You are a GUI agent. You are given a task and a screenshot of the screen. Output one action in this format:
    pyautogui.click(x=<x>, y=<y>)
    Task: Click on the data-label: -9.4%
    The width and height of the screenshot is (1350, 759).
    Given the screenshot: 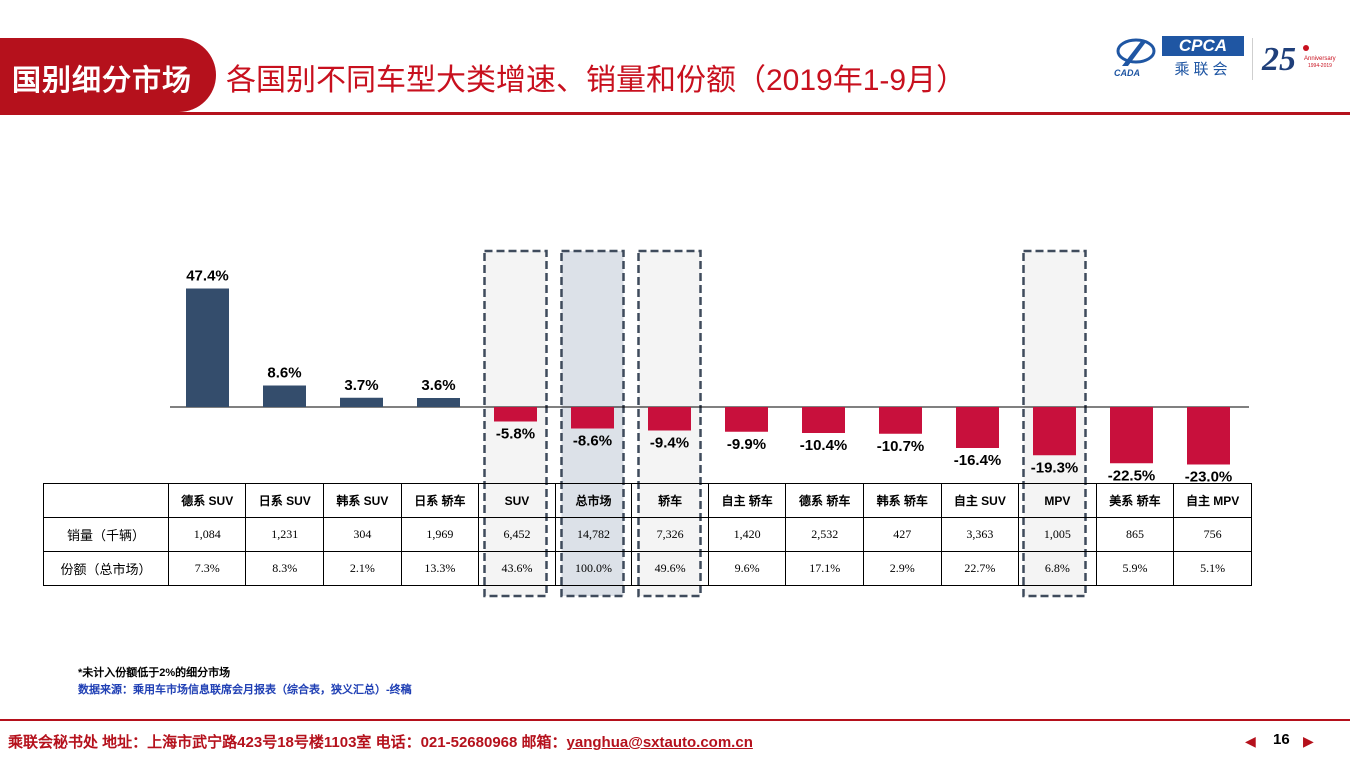 What is the action you would take?
    pyautogui.click(x=669, y=443)
    